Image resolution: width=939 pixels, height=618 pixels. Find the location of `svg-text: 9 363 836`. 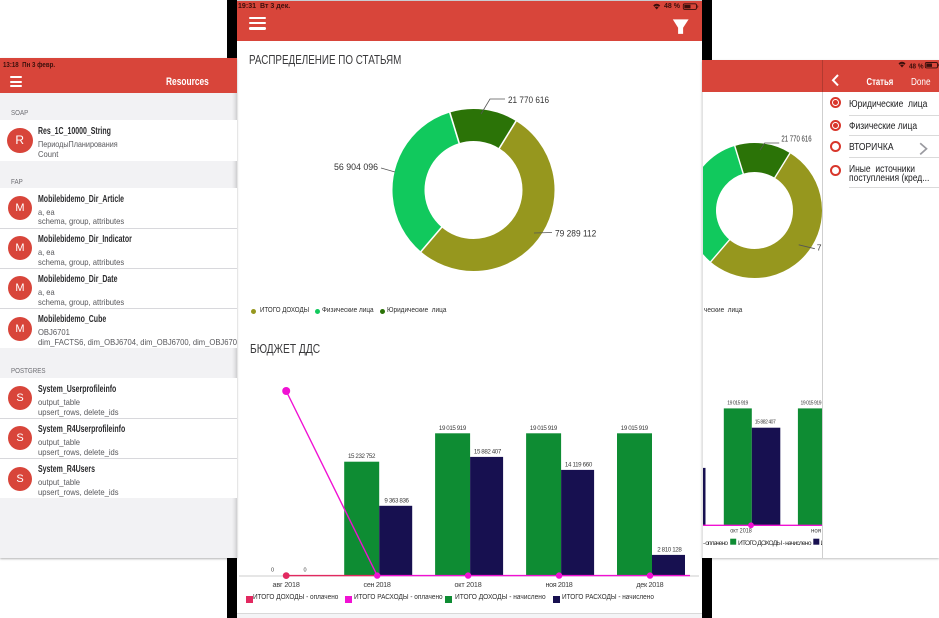

svg-text: 9 363 836 is located at coordinates (396, 500).